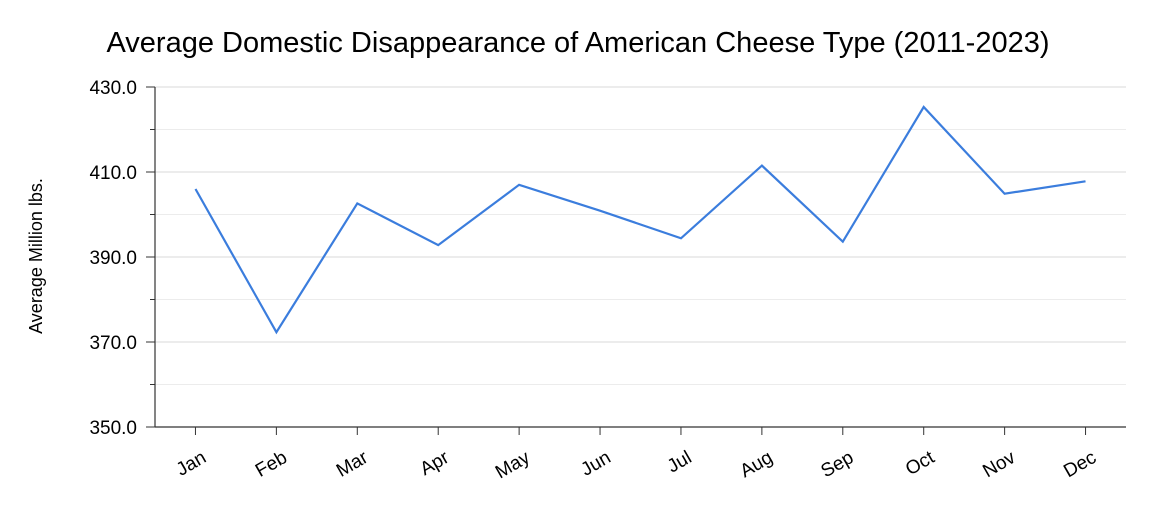 This screenshot has width=1151, height=505. Describe the element at coordinates (435, 463) in the screenshot. I see `x-tick-label: Apr` at that location.